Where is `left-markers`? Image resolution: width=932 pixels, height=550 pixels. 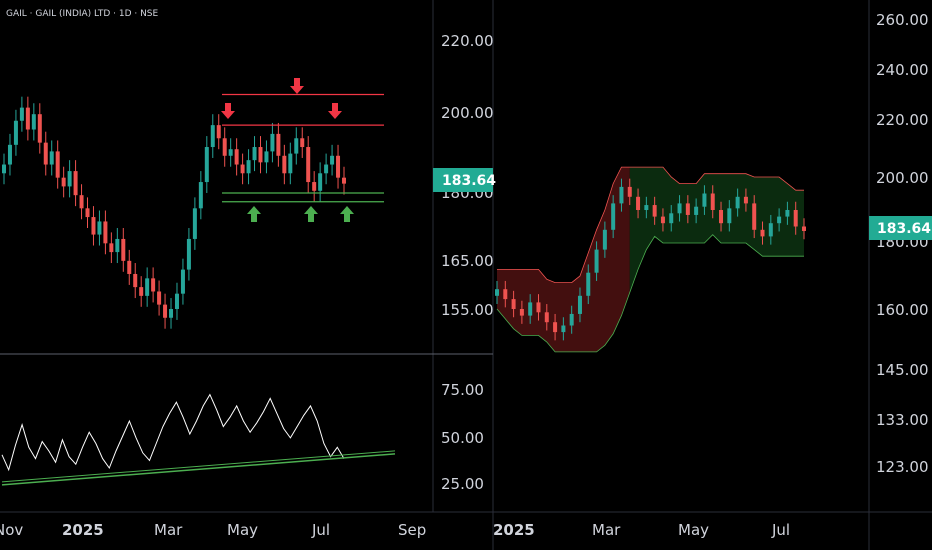 left-markers is located at coordinates (287, 150).